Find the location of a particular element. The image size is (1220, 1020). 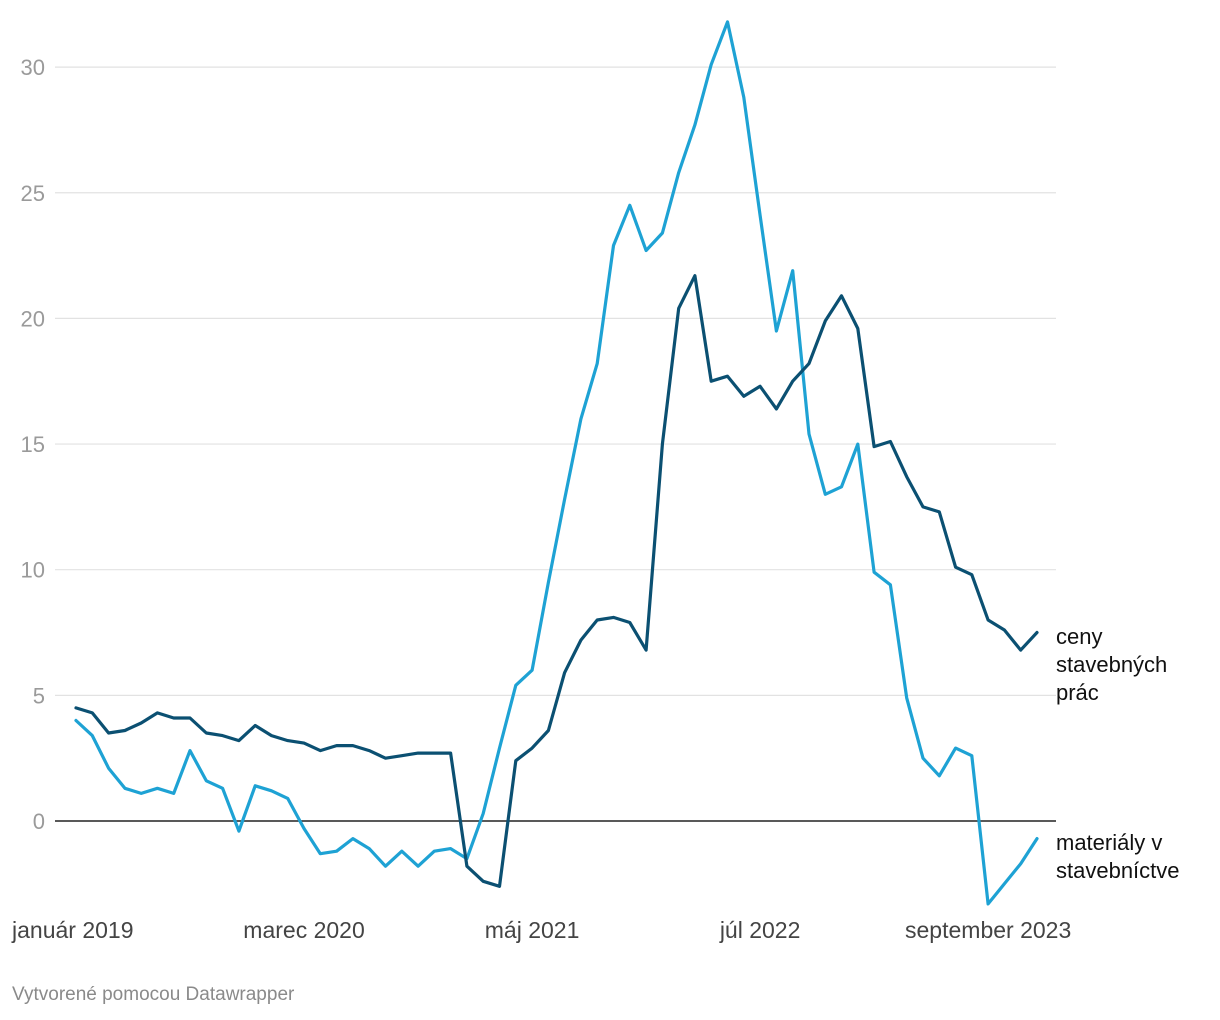

y-tick-label-15: 15 is located at coordinates (33, 444).